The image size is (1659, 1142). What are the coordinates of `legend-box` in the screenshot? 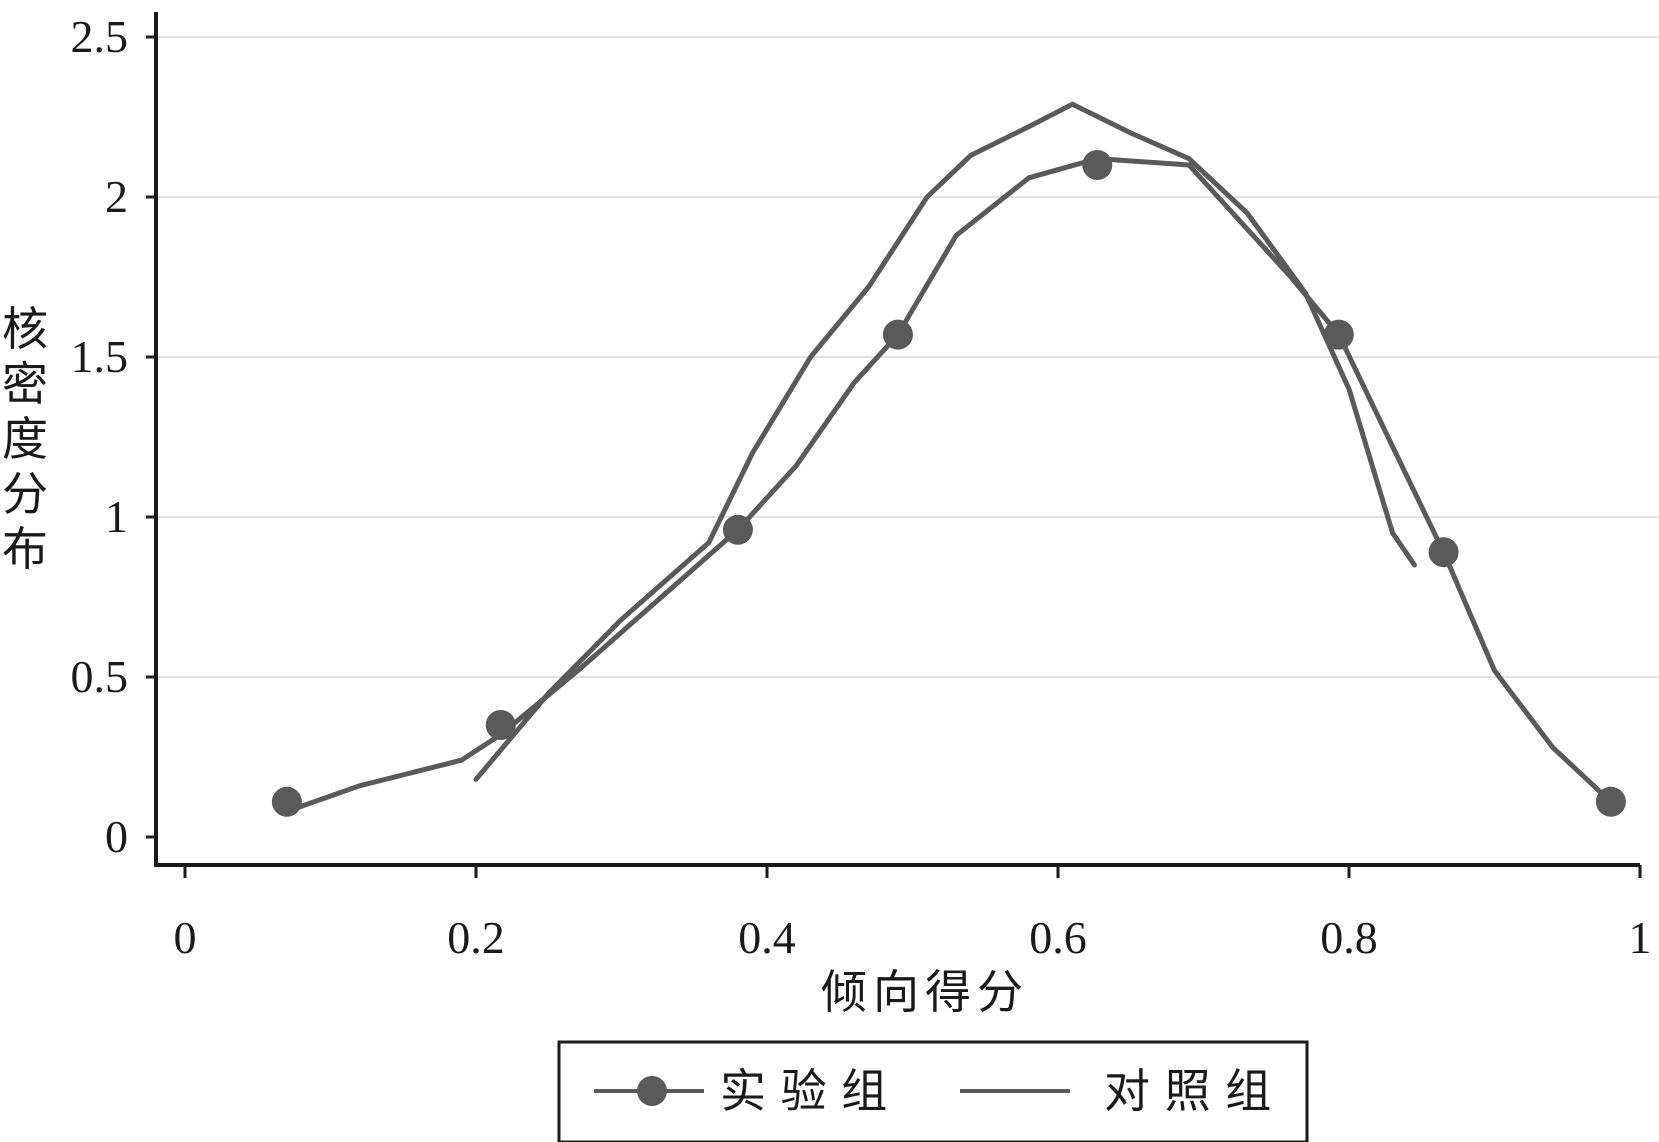 It's located at (933, 1091).